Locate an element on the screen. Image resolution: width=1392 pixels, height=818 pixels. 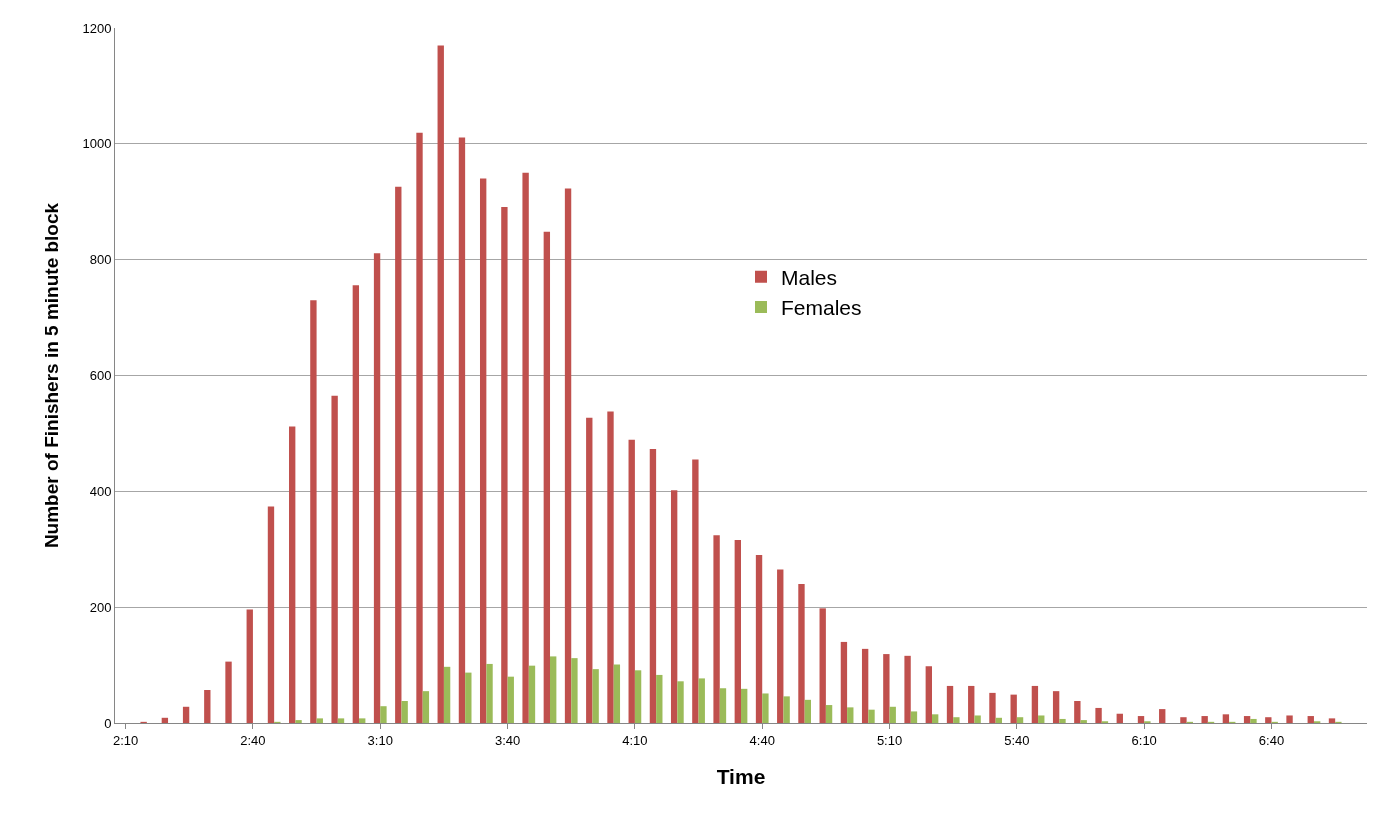
x-tick-label: 2:10 is located at coordinates (125, 740).